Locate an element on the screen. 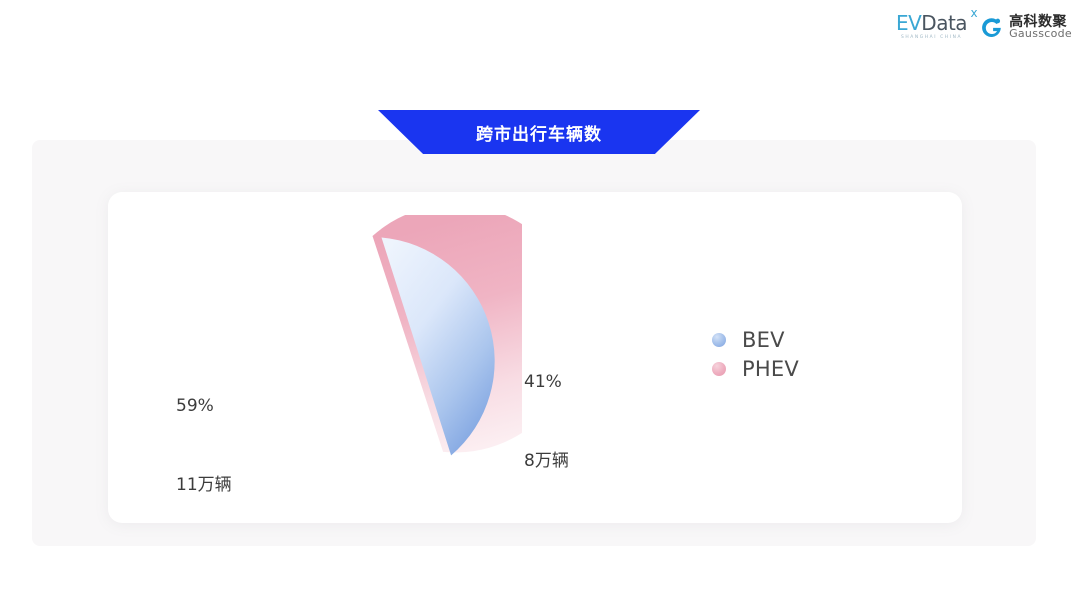  section-title-banner: 跨市出行车辆数 is located at coordinates (539, 132).